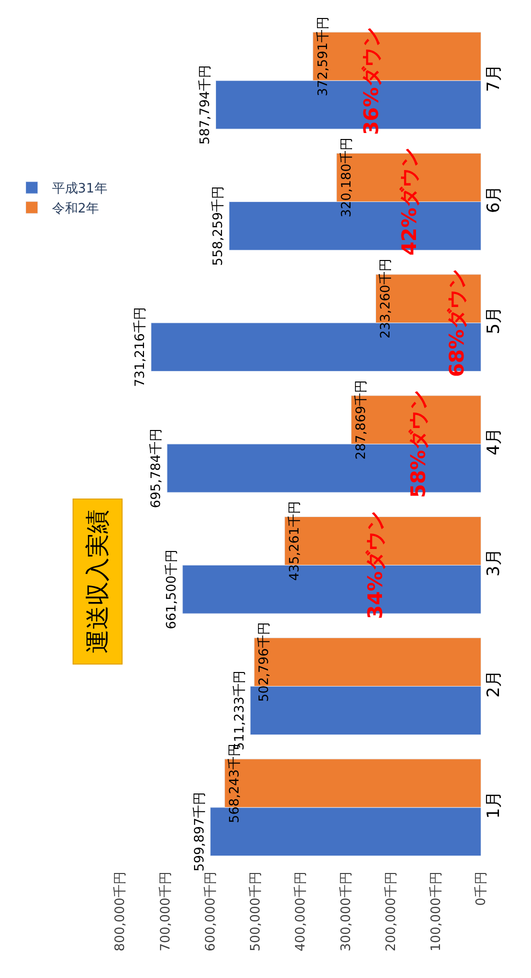  Describe the element at coordinates (205, 104) in the screenshot. I see `data-label: 587,794千円` at that location.